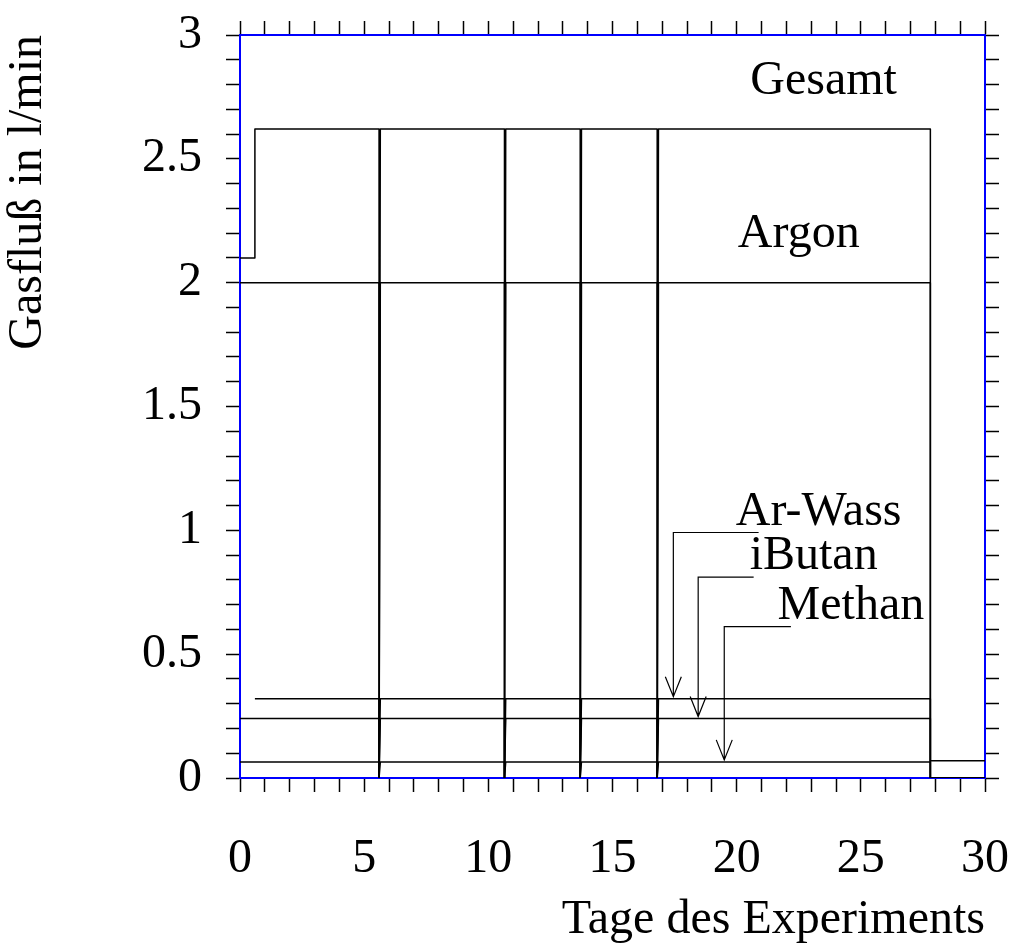 The height and width of the screenshot is (949, 1019). I want to click on x-tick-label: 30, so click(985, 856).